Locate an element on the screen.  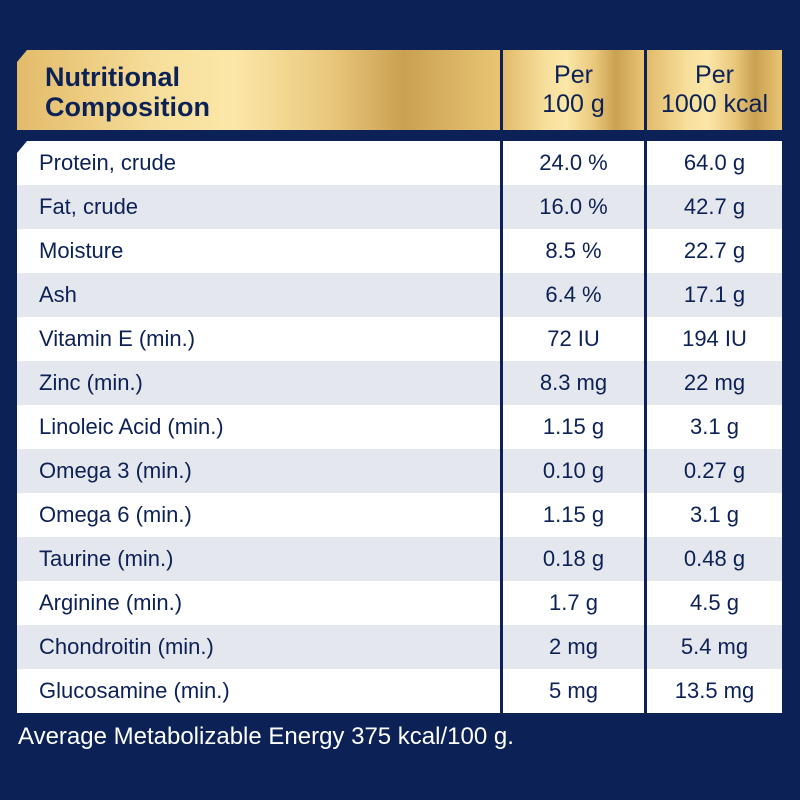
value-per-100g: 24.0 % is located at coordinates (573, 163).